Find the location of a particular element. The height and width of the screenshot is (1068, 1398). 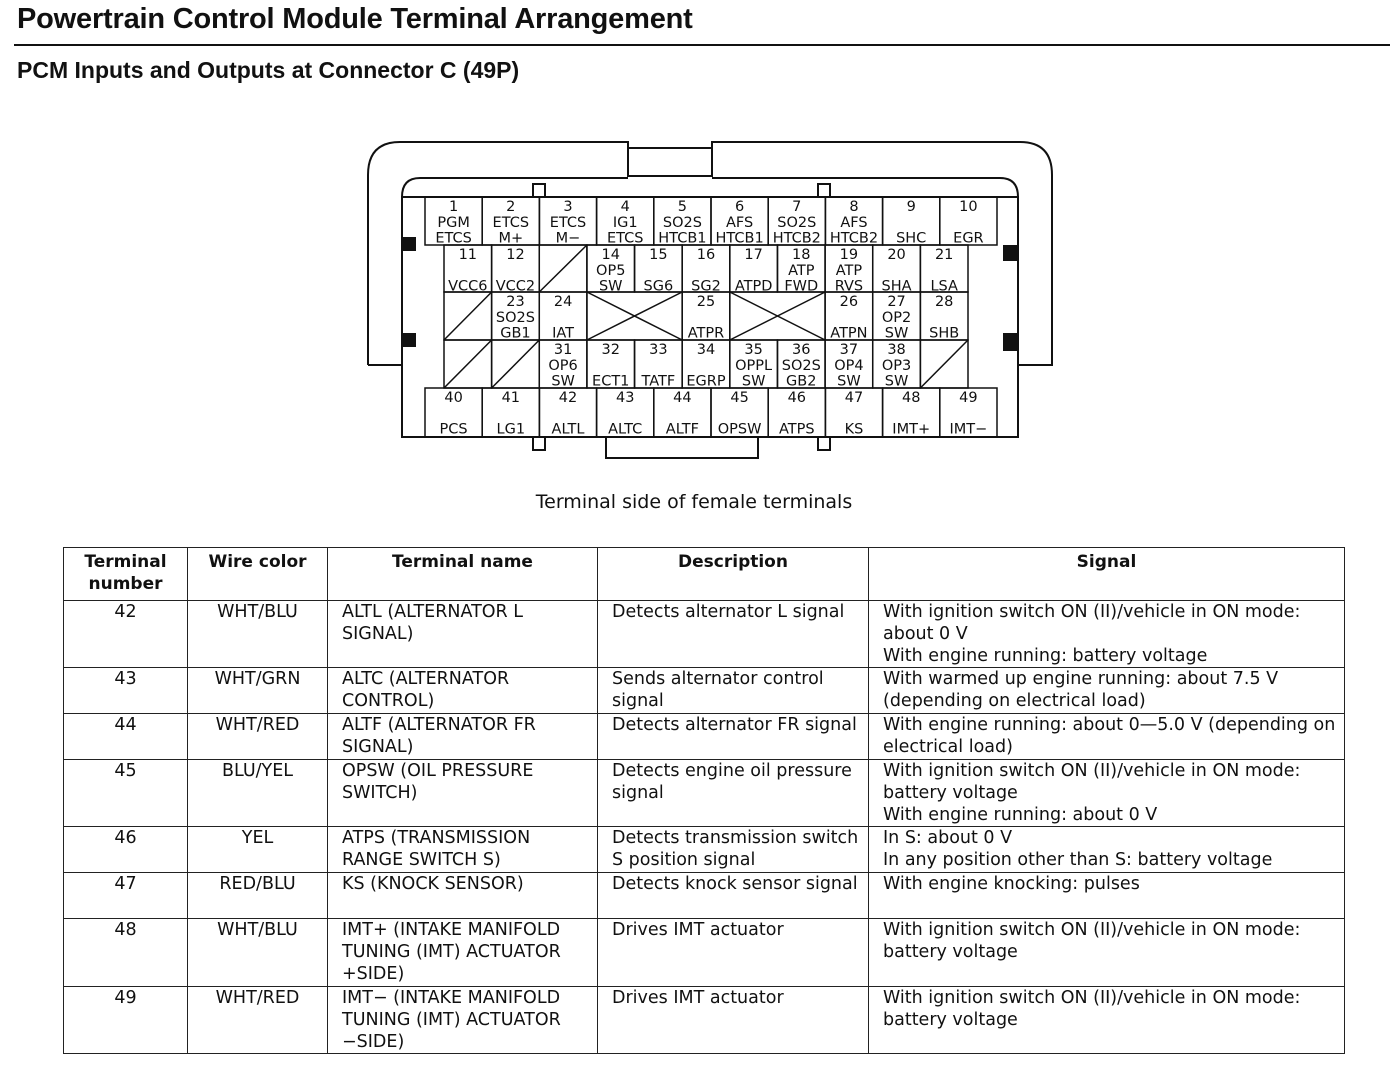

terminal-label: OP4 is located at coordinates (848, 366).